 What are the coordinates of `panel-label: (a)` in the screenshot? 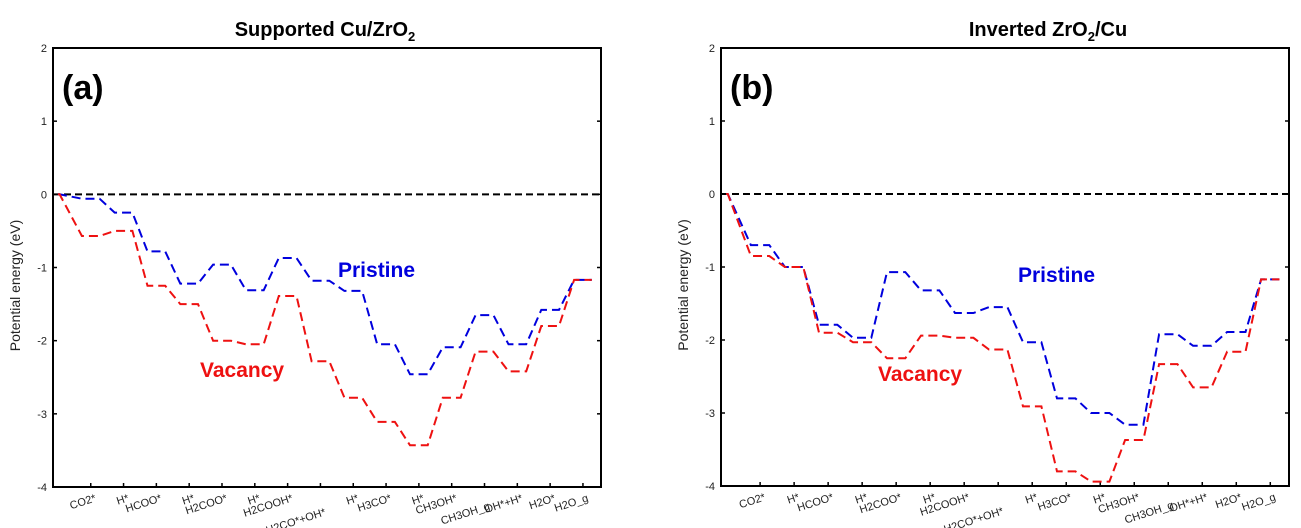 It's located at (83, 88).